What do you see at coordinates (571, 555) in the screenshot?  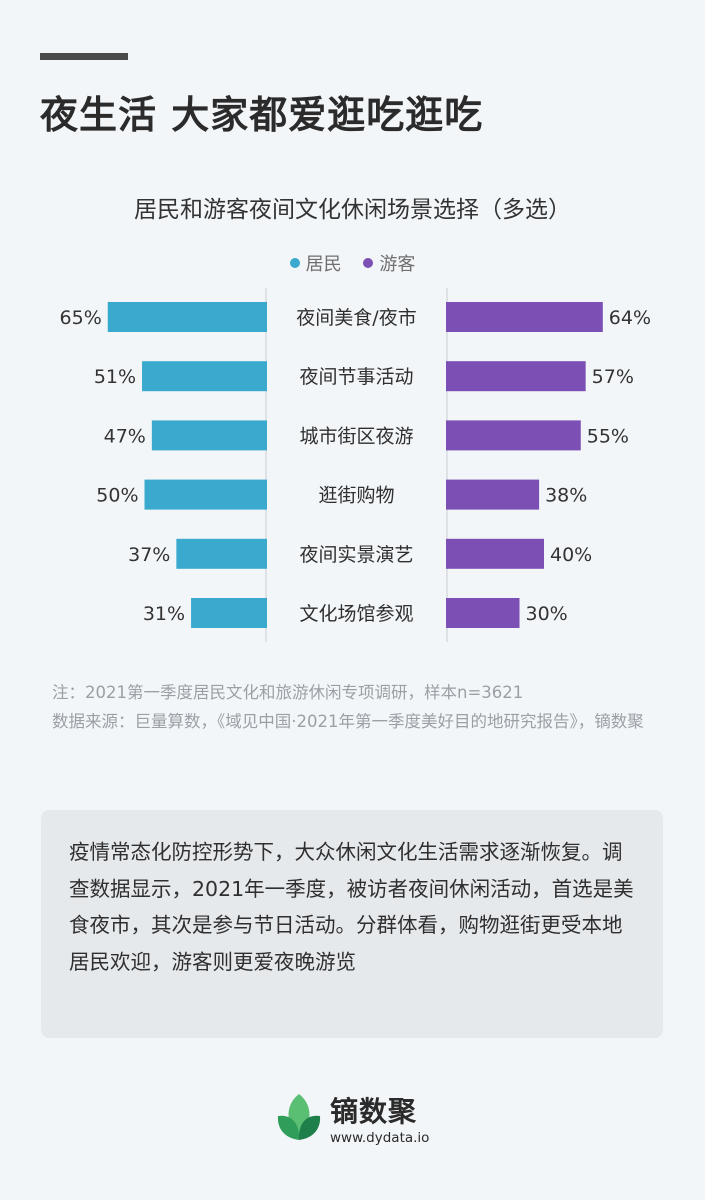 I see `value-label-tourists: 40%` at bounding box center [571, 555].